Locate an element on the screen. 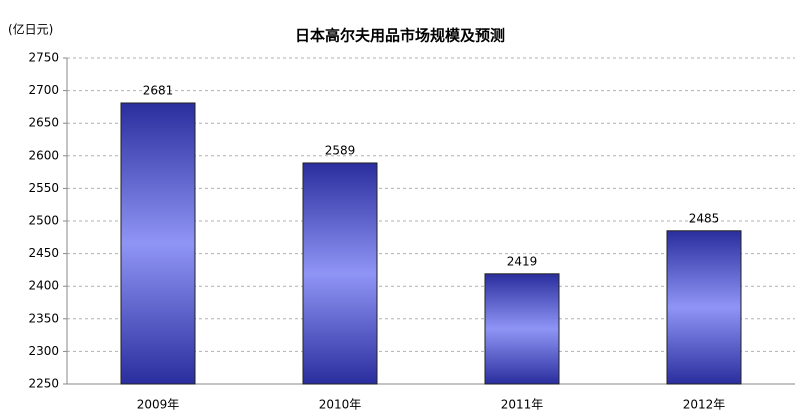 The image size is (800, 418). x-tick-label: 2012年 is located at coordinates (704, 405).